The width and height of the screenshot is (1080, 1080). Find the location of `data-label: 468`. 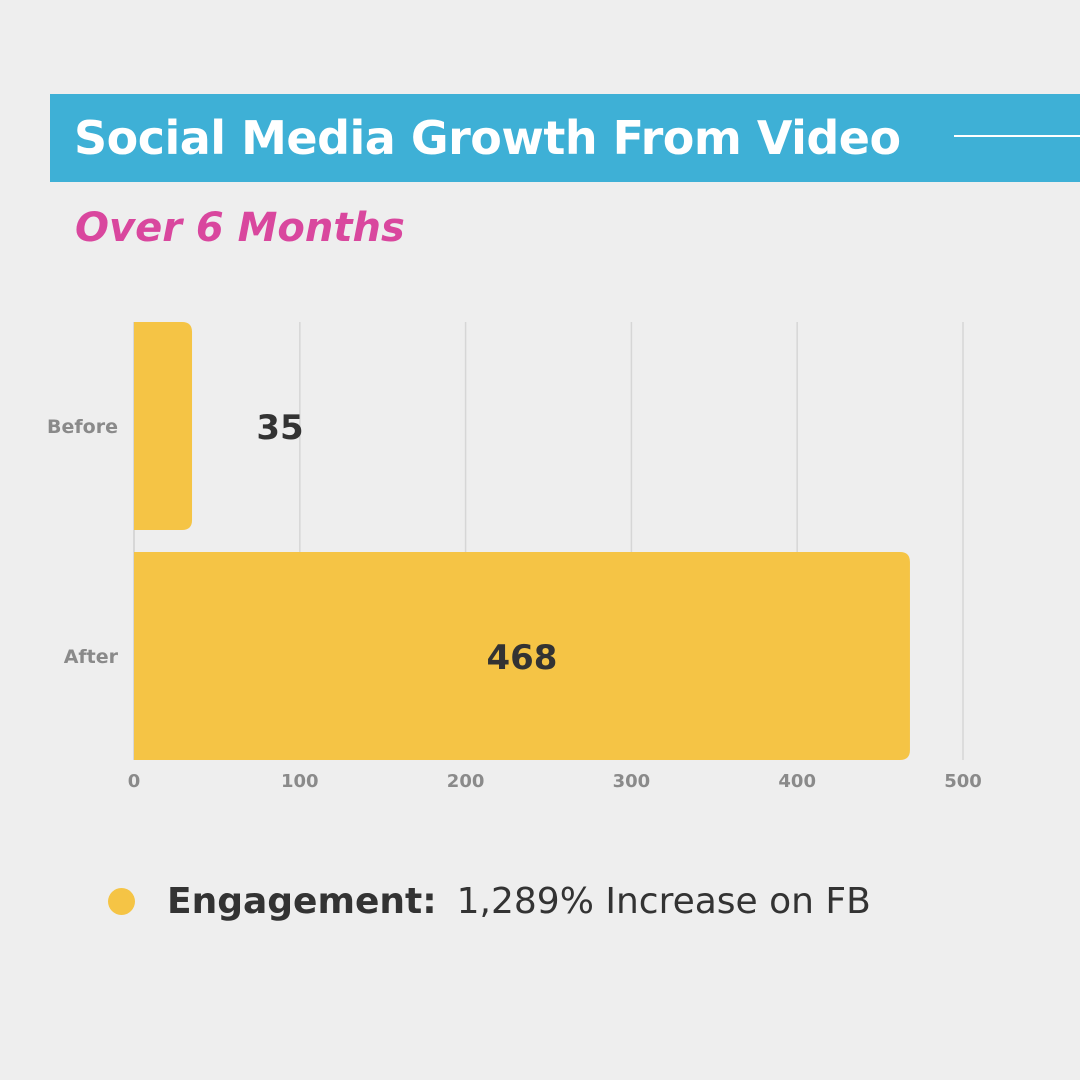

data-label: 468 is located at coordinates (521, 658).